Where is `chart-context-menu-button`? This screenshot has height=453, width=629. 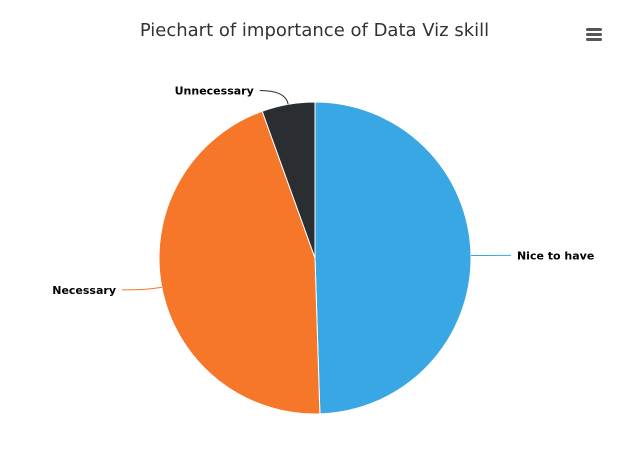 chart-context-menu-button is located at coordinates (594, 35).